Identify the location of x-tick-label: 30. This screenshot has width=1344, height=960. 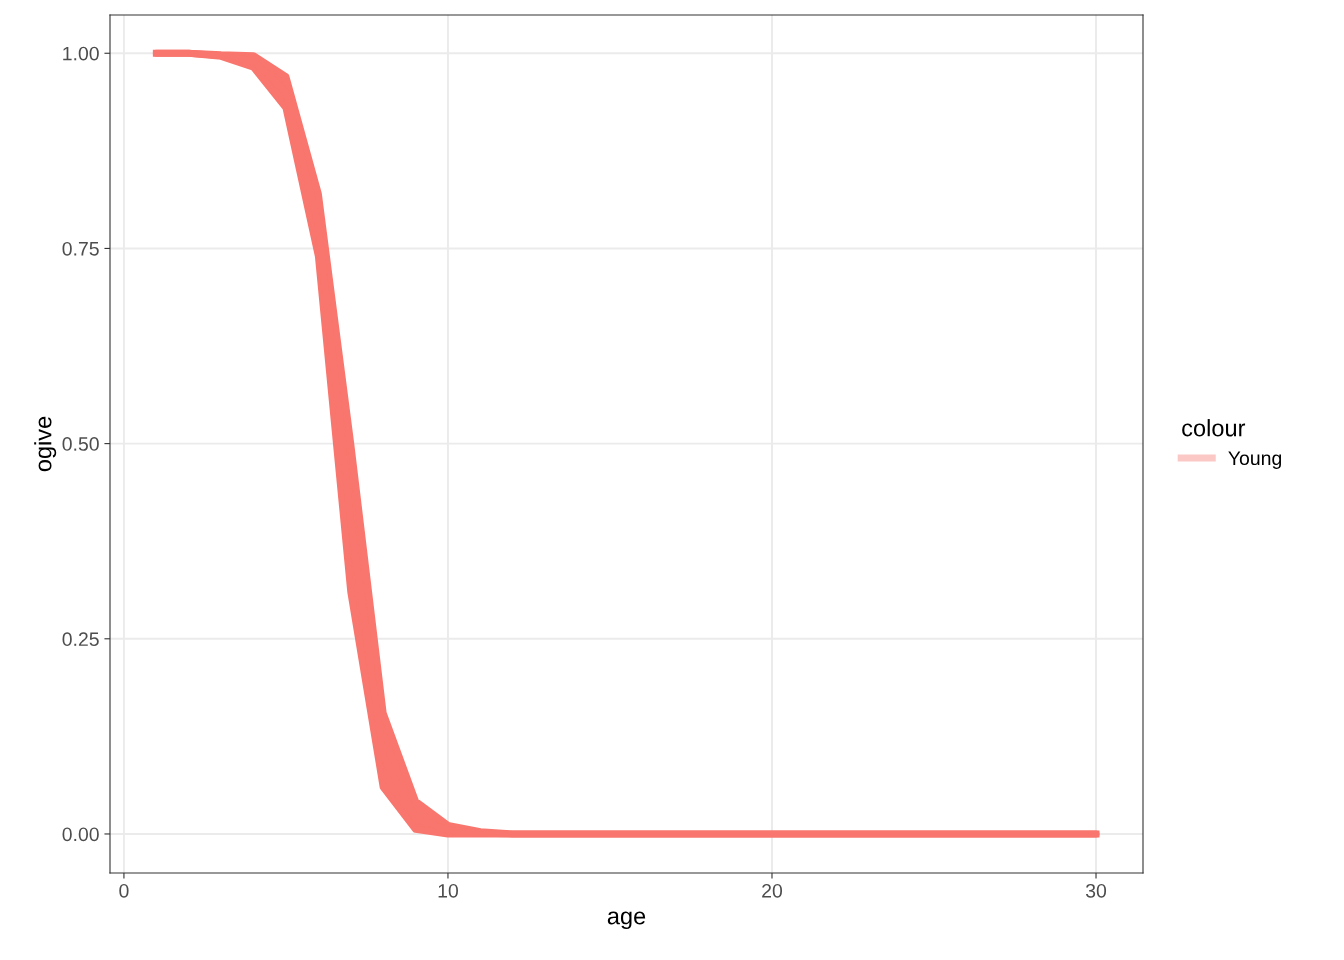
(1096, 890).